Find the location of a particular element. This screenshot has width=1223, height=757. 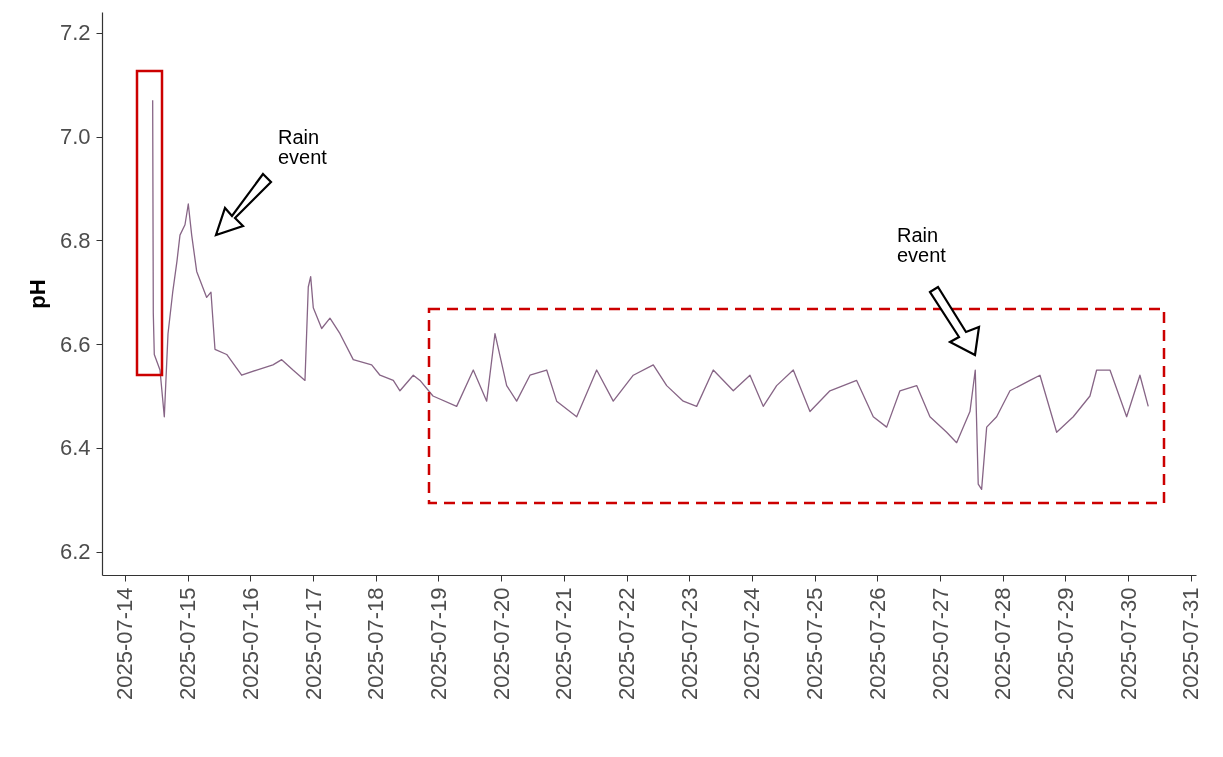

y-axis-title: pH is located at coordinates (37, 294).